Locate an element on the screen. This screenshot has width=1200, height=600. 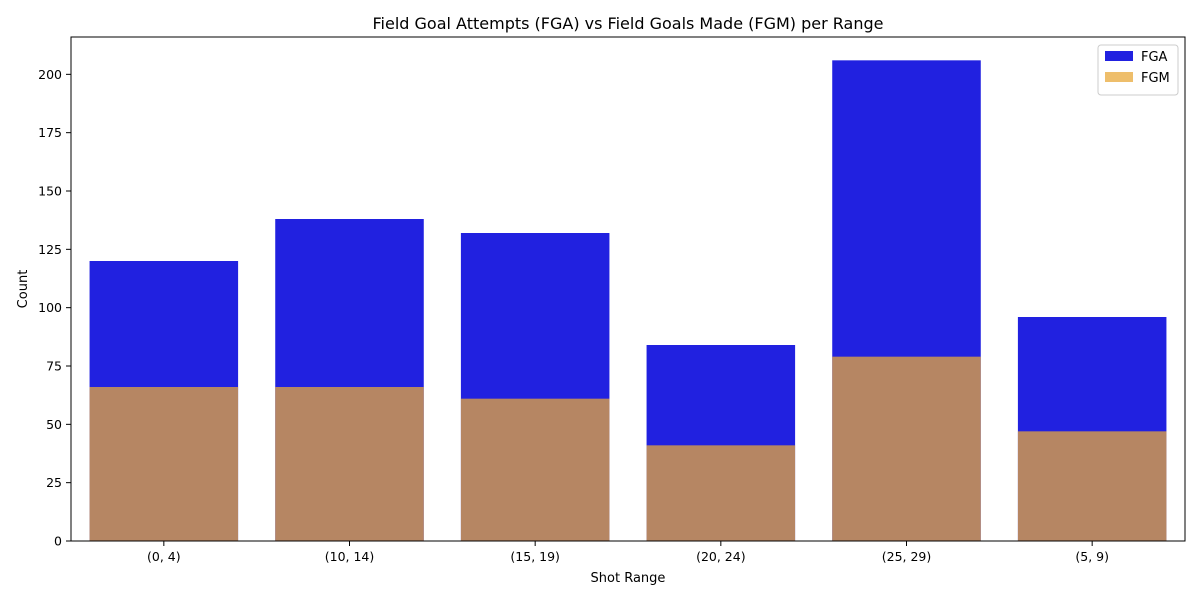
y-tick-label-8: 200 is located at coordinates (50, 74).